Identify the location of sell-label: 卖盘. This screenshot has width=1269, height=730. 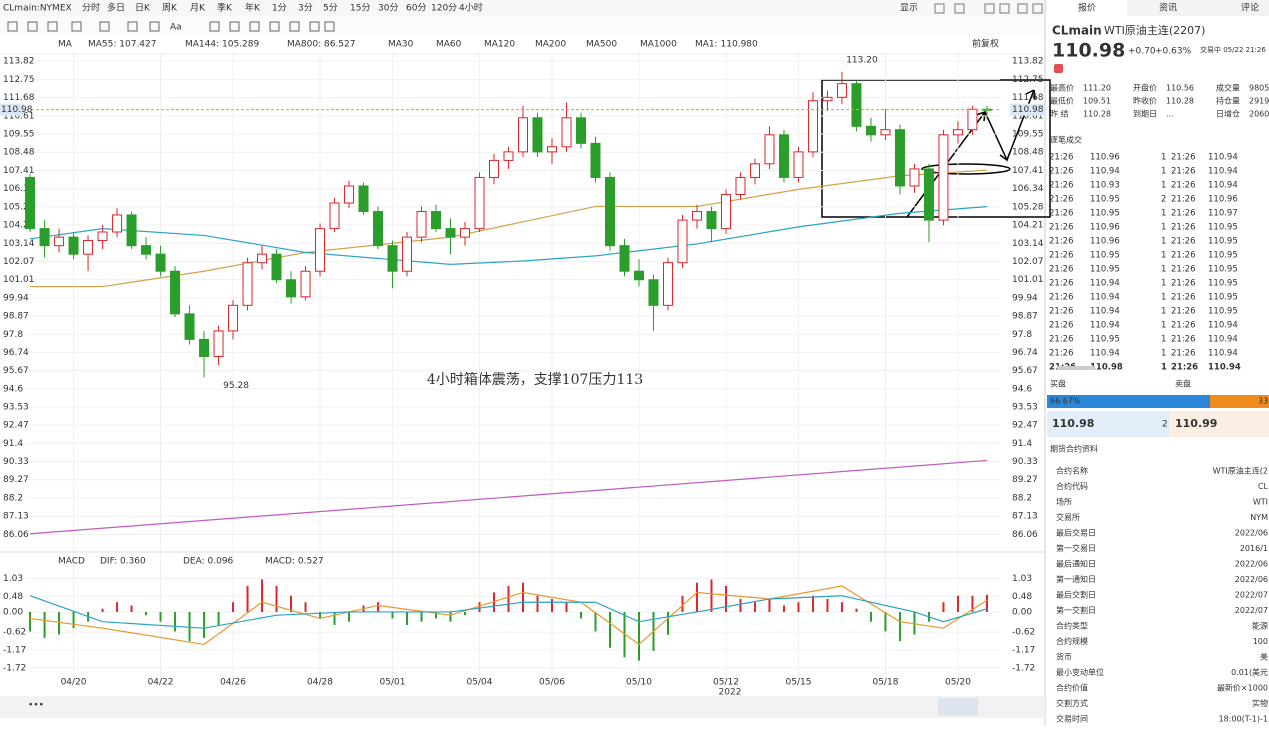
(1183, 384).